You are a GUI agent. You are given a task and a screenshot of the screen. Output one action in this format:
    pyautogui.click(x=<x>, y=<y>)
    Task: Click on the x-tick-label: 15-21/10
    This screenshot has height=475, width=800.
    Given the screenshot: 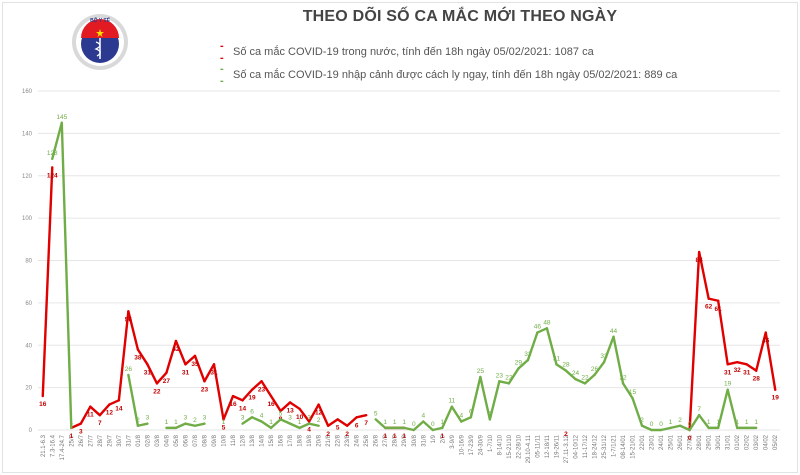 What is the action you would take?
    pyautogui.click(x=510, y=446)
    